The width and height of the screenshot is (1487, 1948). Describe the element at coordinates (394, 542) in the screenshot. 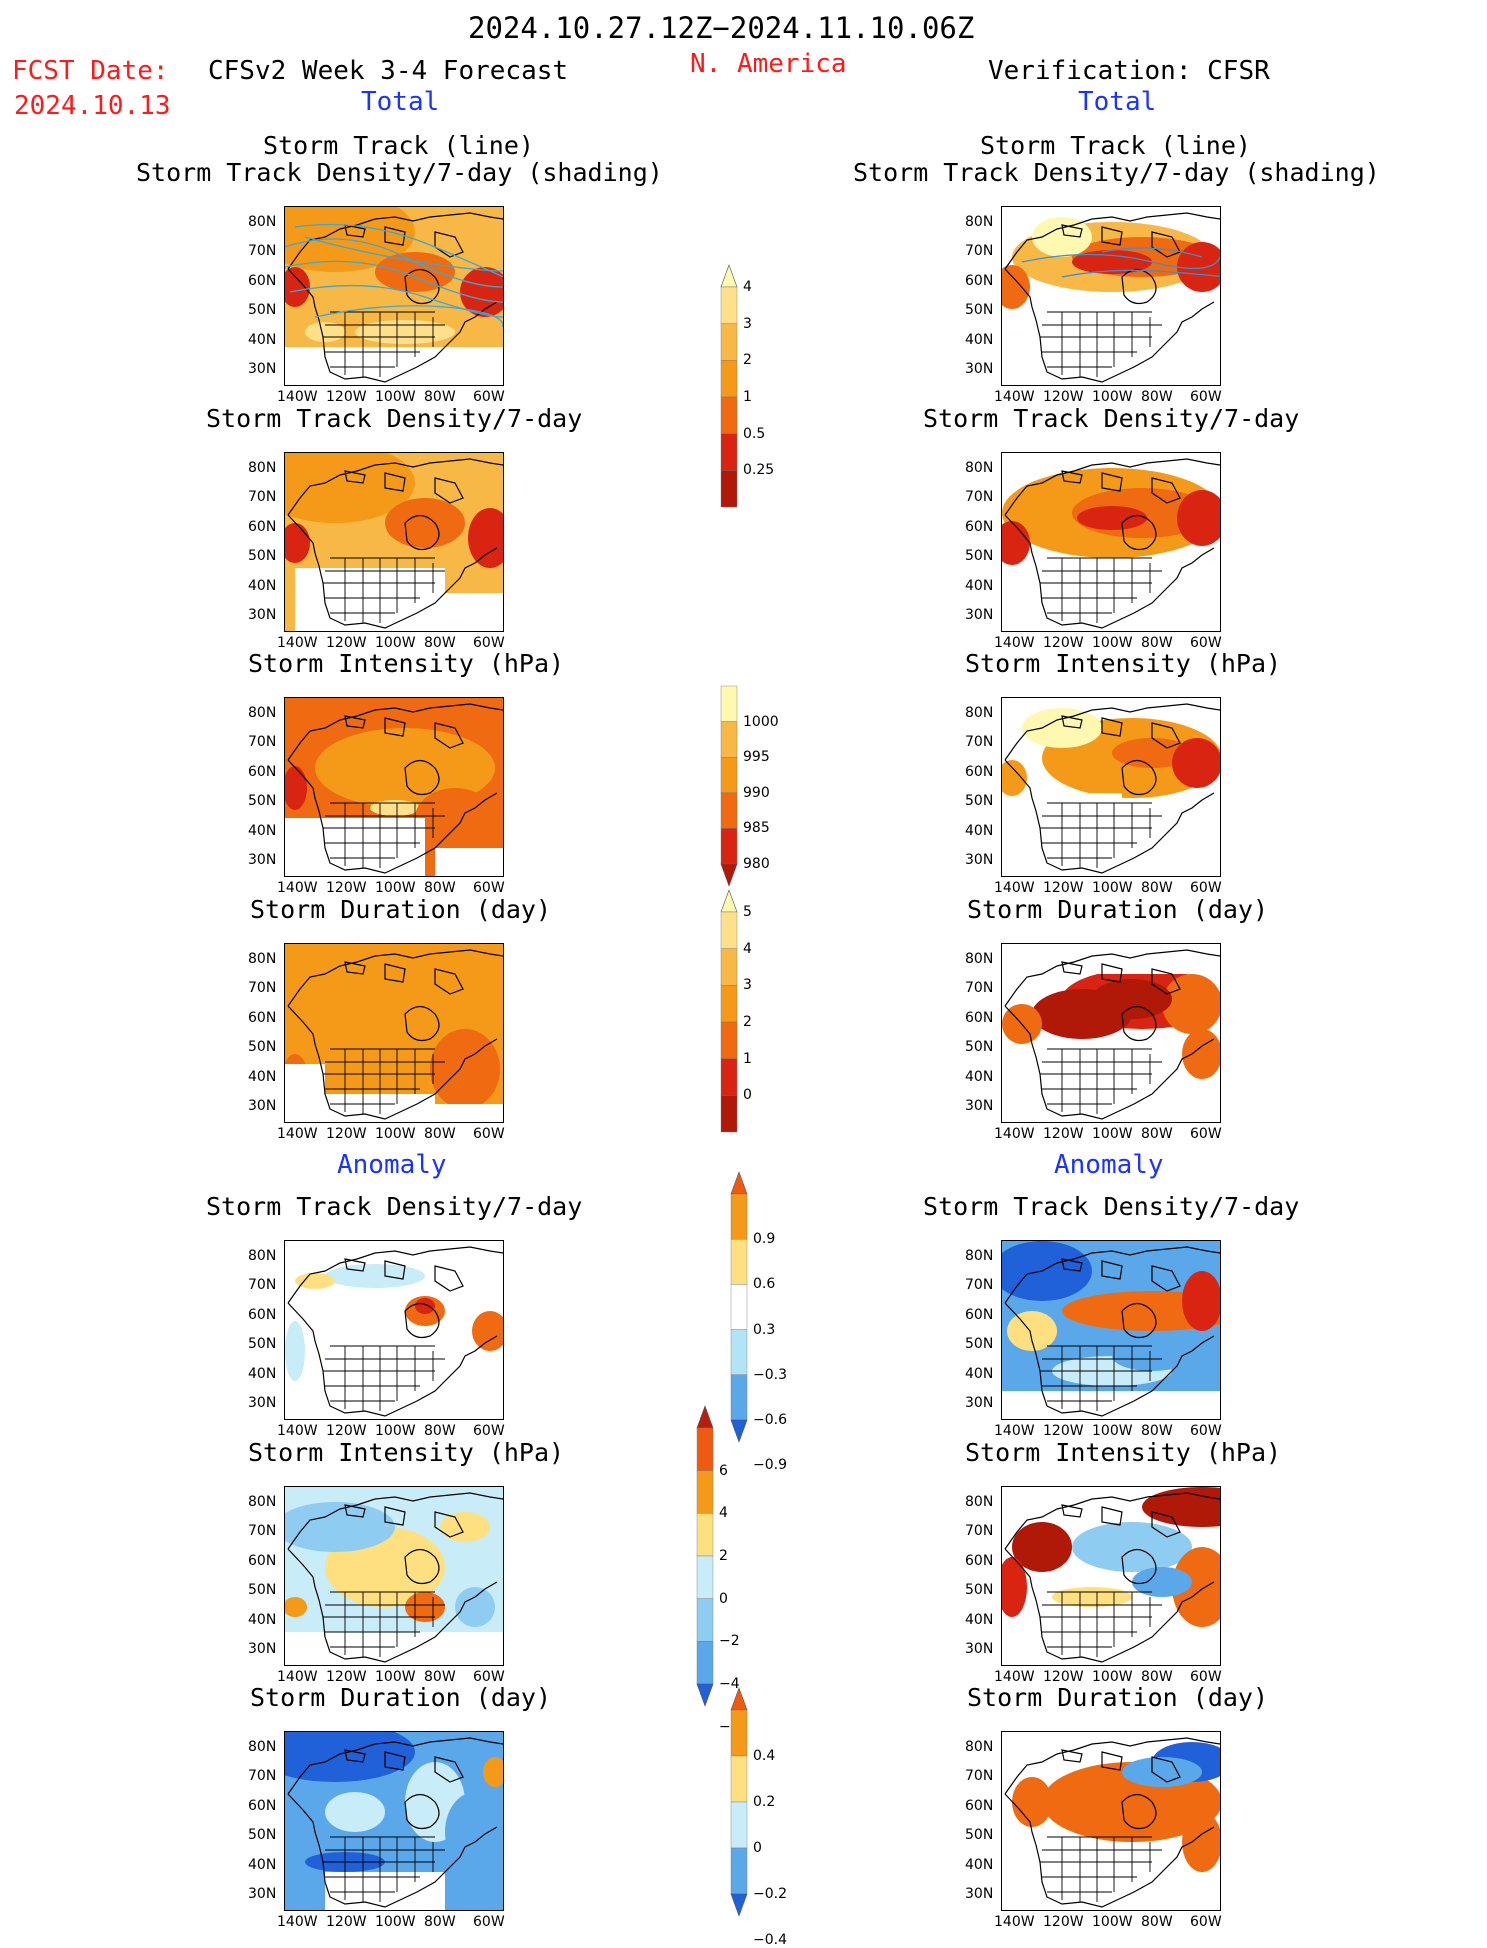

I see `map-heatmap-l-density` at that location.